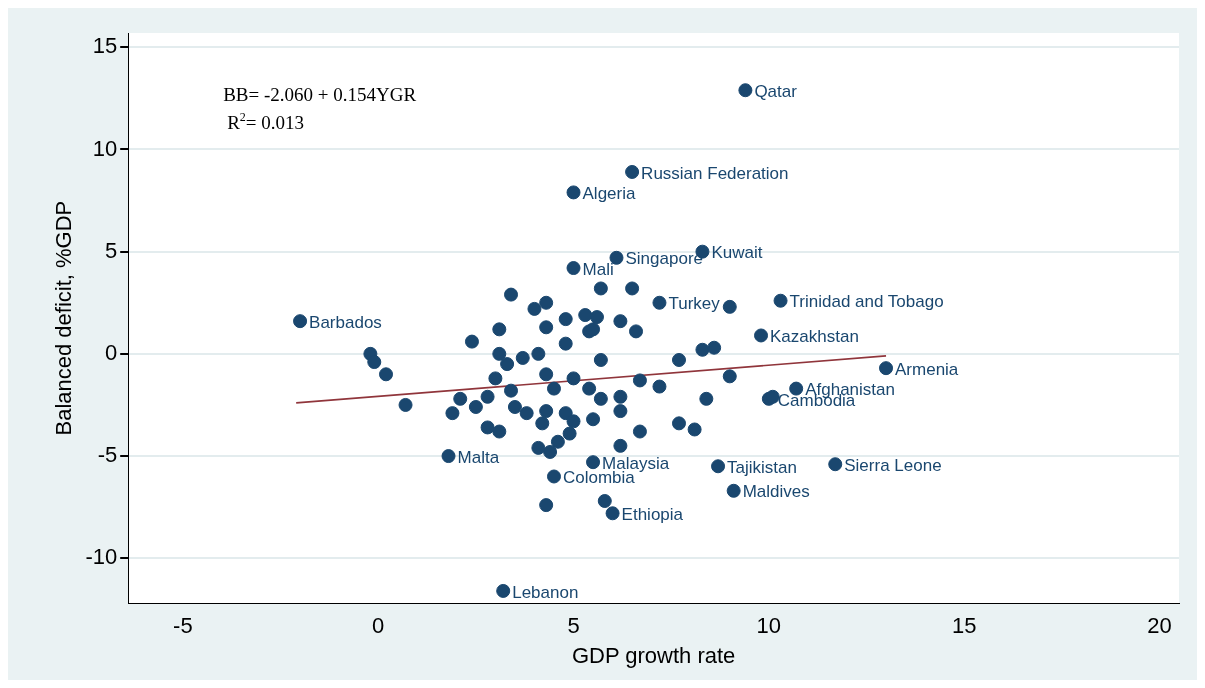 Image resolution: width=1205 pixels, height=688 pixels. What do you see at coordinates (694, 304) in the screenshot?
I see `data-label: Turkey` at bounding box center [694, 304].